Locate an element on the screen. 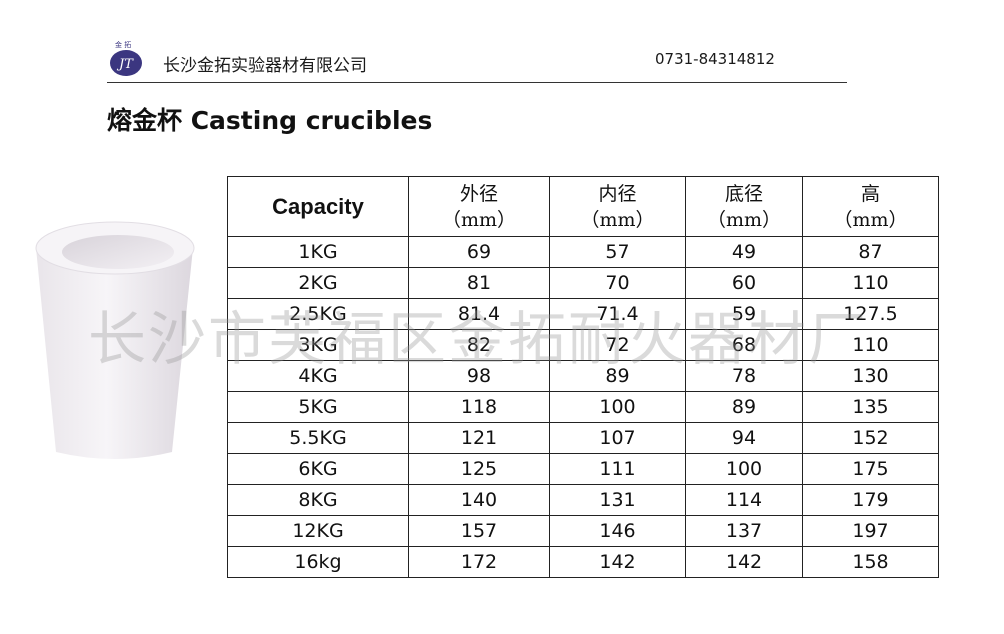  cell-capacity: 2KG is located at coordinates (318, 283).